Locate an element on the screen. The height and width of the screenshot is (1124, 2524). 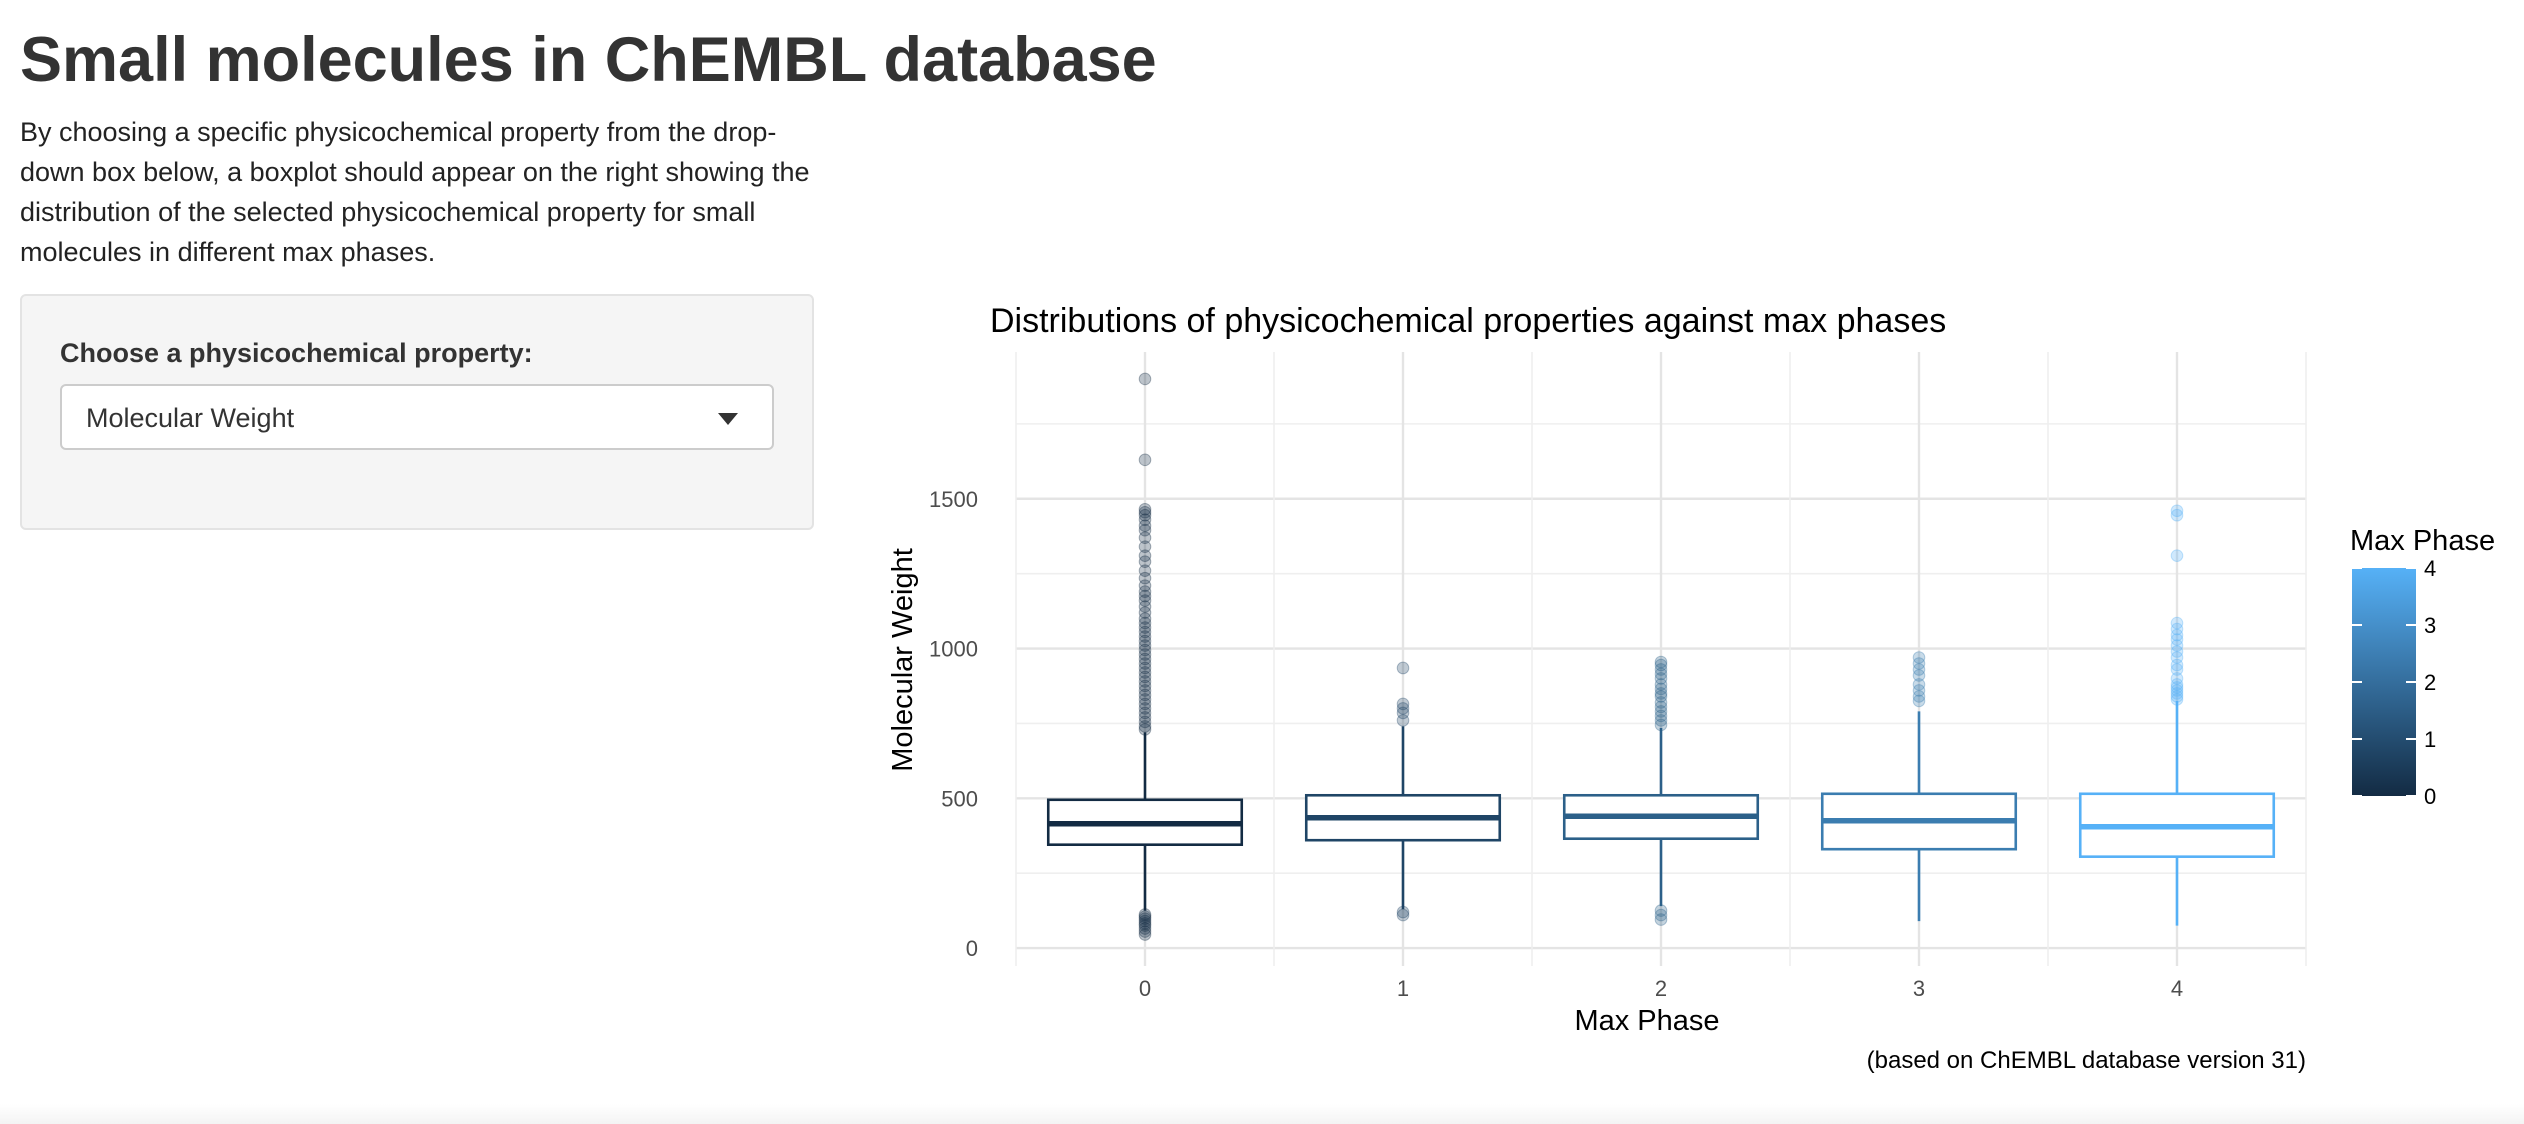
legend-tick-label: 4 is located at coordinates (2430, 568).